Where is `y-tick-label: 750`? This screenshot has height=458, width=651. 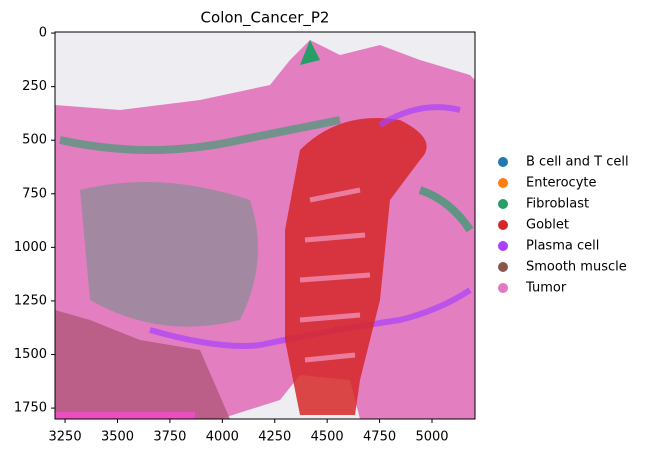
y-tick-label: 750 is located at coordinates (34, 193).